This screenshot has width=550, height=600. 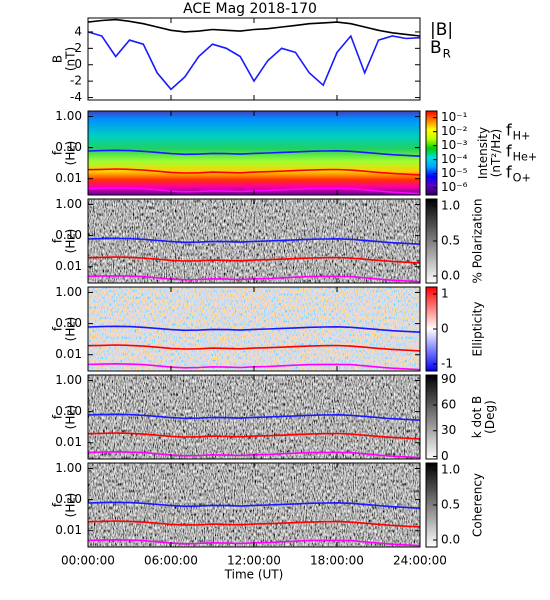 I want to click on colorbar-label: k dot B, so click(x=477, y=417).